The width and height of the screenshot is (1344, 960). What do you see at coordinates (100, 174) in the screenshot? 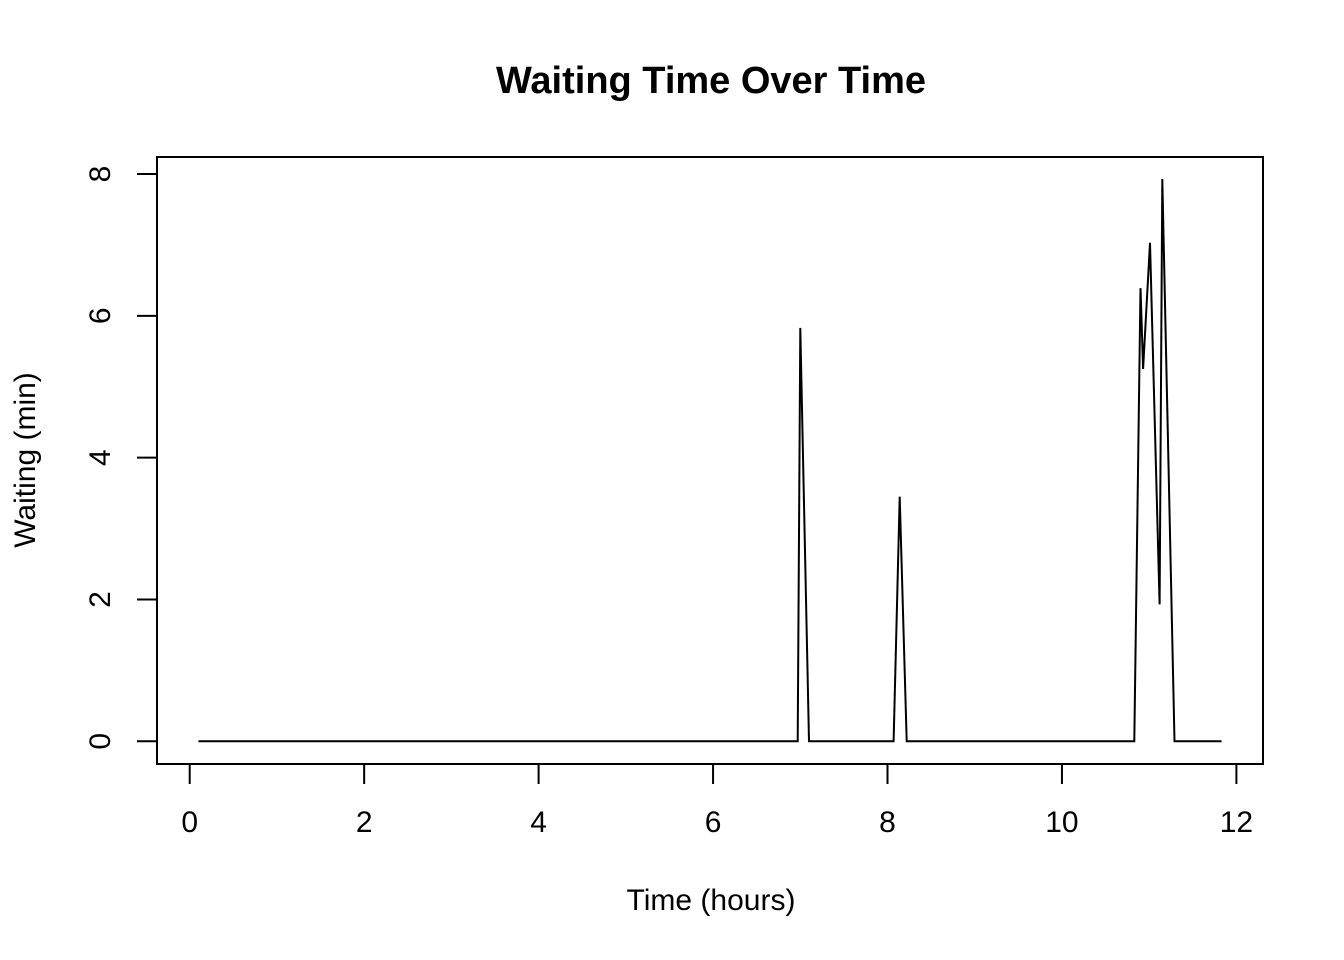
I see `y-tick-label: 8` at bounding box center [100, 174].